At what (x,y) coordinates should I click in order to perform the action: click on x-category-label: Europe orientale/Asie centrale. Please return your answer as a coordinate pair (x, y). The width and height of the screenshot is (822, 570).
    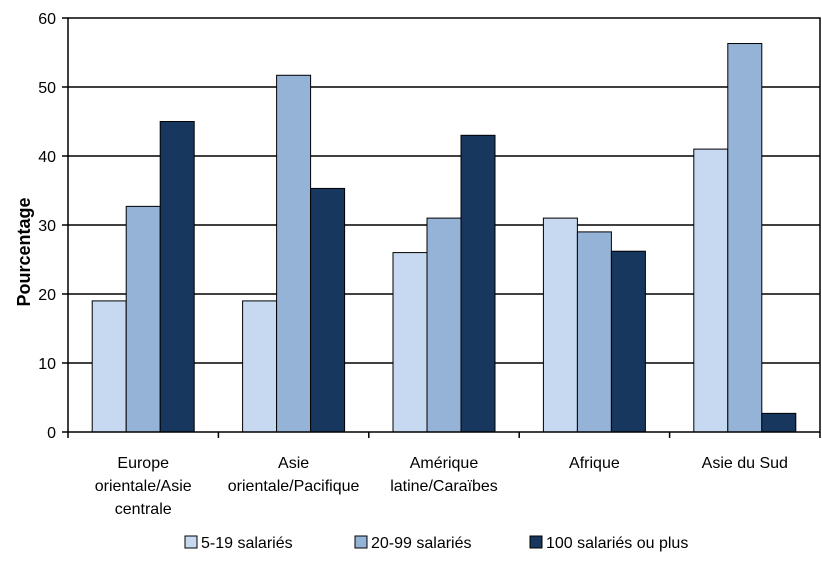
    Looking at the image, I should click on (143, 486).